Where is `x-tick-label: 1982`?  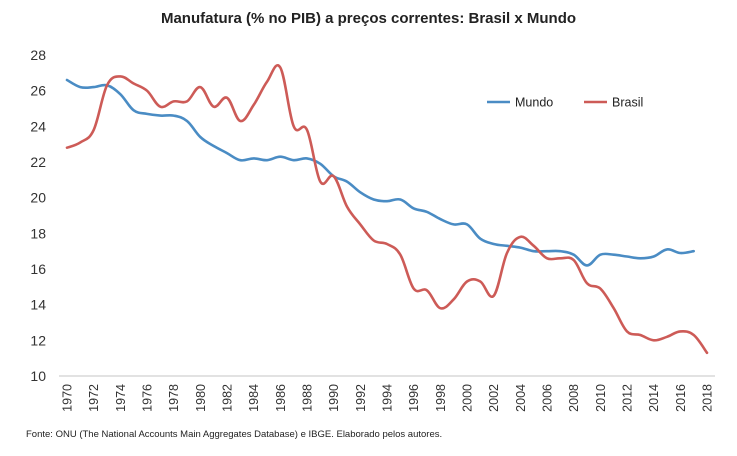 x-tick-label: 1982 is located at coordinates (228, 398).